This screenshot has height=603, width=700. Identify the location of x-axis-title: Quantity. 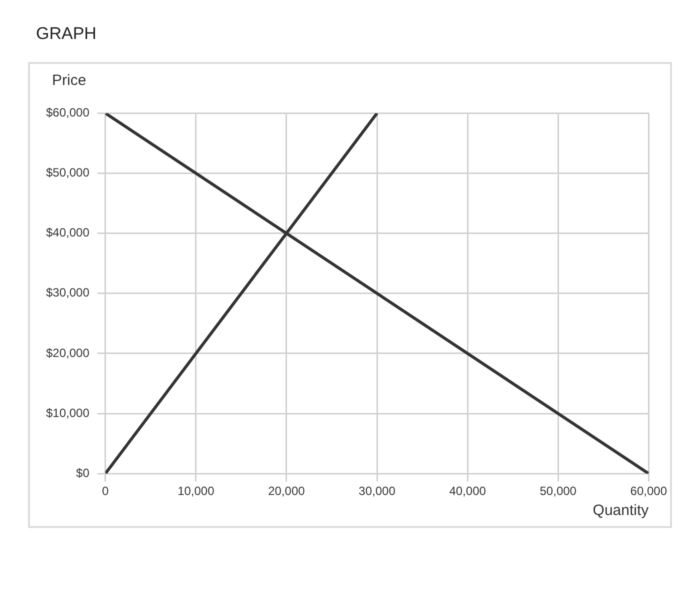
(621, 511).